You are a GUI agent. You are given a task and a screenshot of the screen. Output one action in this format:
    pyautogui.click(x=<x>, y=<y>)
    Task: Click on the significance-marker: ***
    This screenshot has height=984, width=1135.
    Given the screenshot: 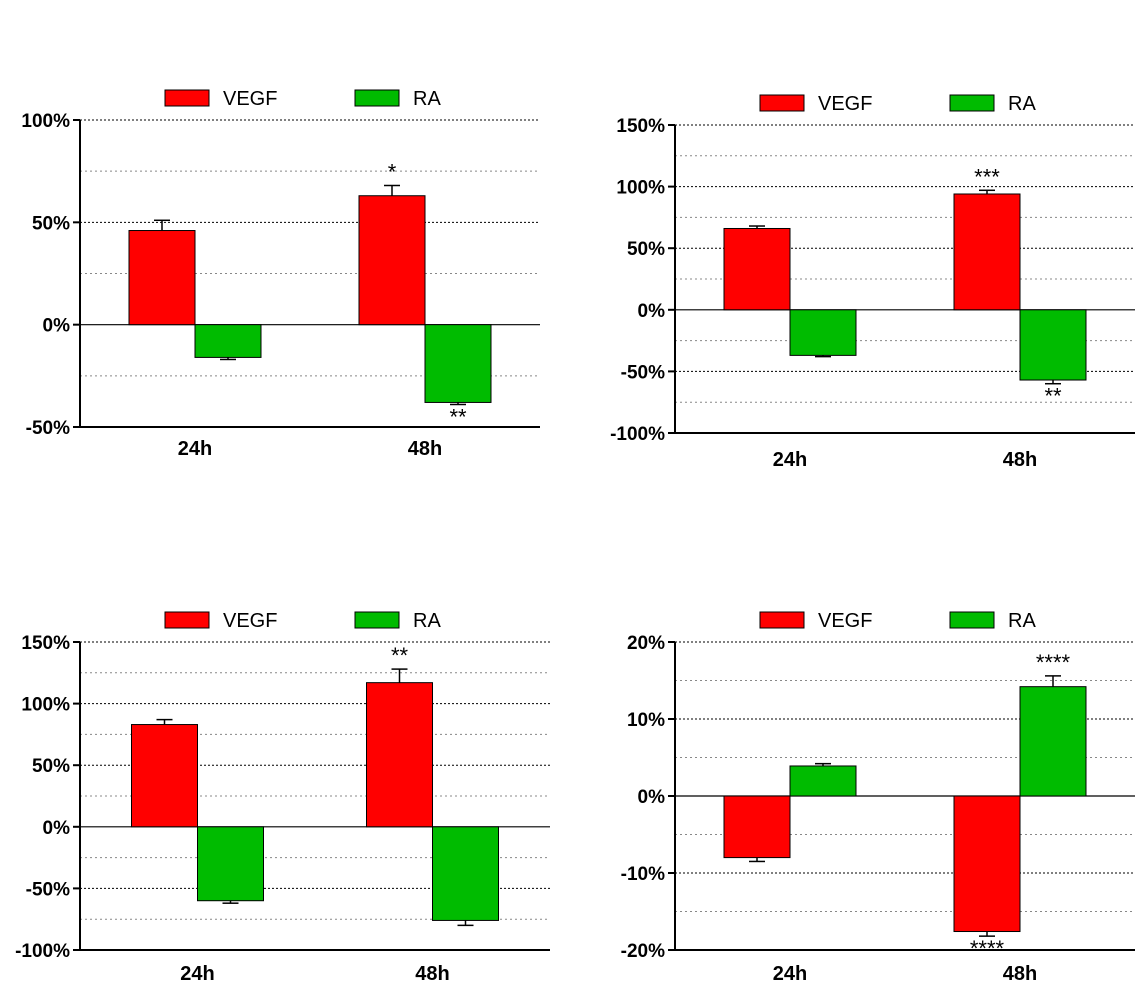 What is the action you would take?
    pyautogui.click(x=987, y=176)
    